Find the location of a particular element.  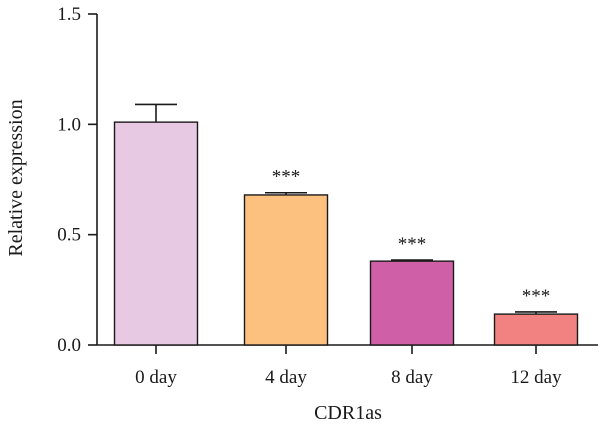

y-tick-label: 0.0 is located at coordinates (69, 345).